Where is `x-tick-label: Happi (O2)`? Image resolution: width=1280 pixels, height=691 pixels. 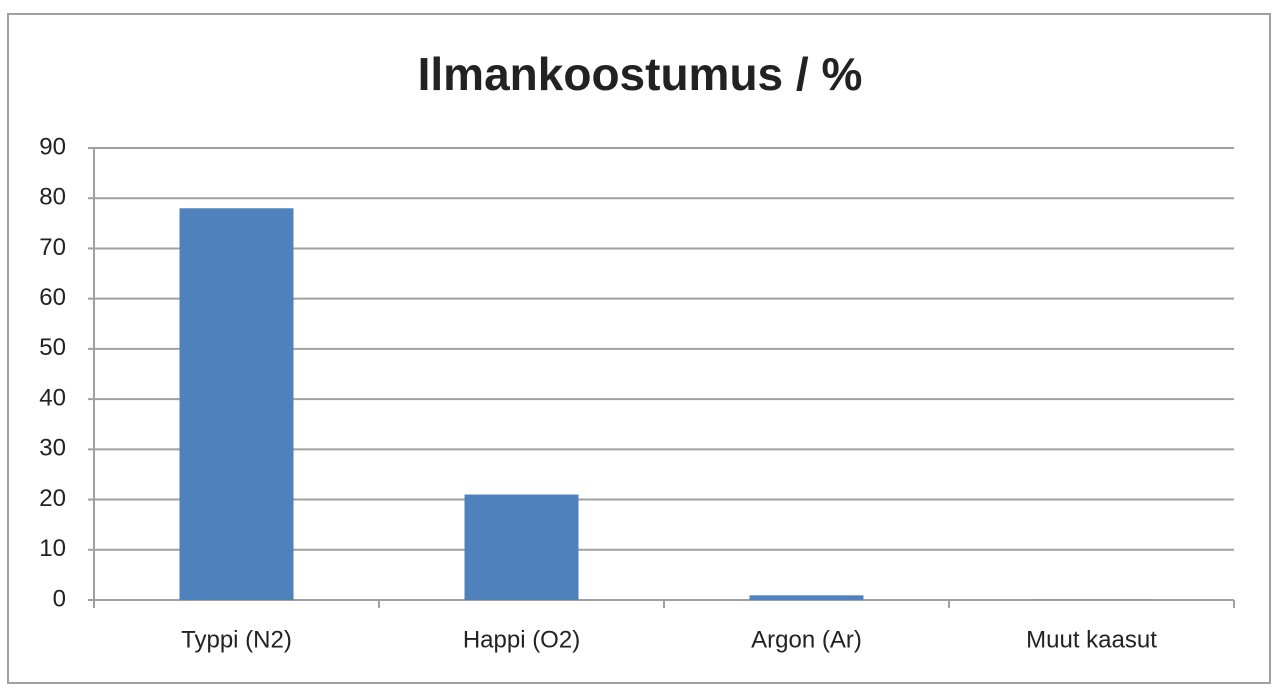 x-tick-label: Happi (O2) is located at coordinates (521, 639).